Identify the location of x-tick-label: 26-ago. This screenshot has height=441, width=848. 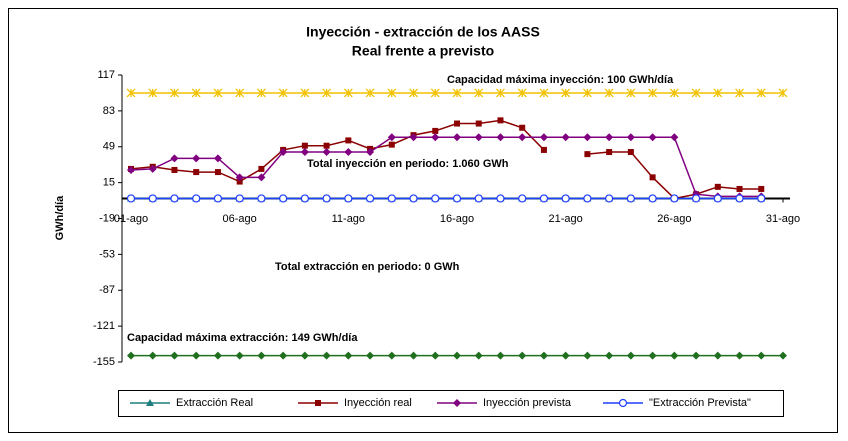
(674, 219).